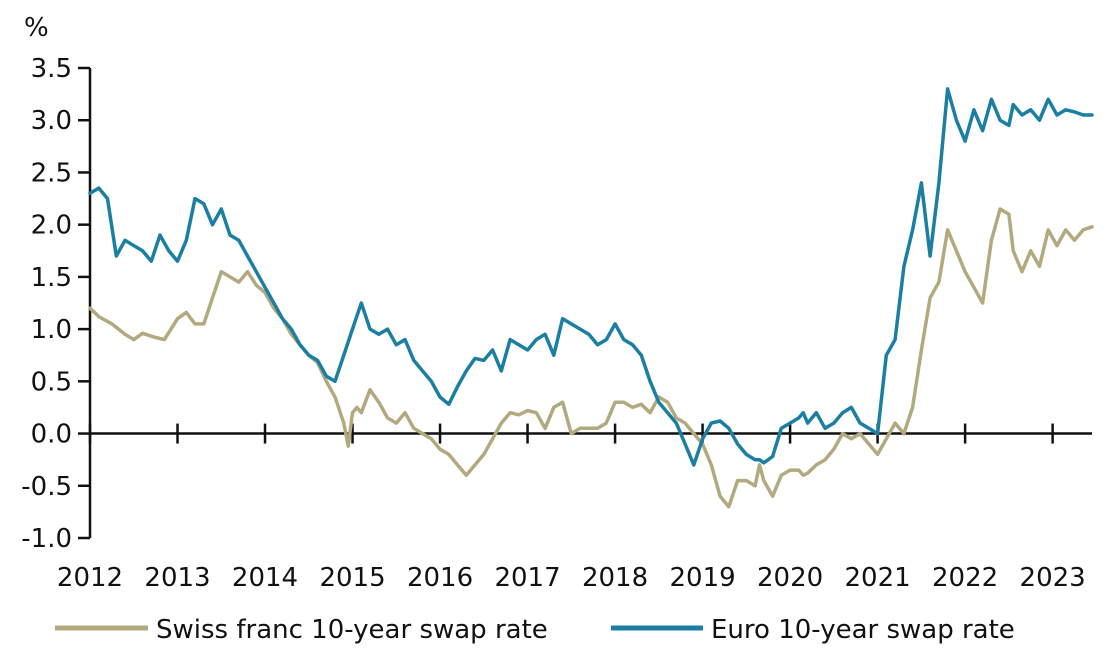 The height and width of the screenshot is (662, 1110). Describe the element at coordinates (878, 578) in the screenshot. I see `x-tick-label: 2021` at that location.